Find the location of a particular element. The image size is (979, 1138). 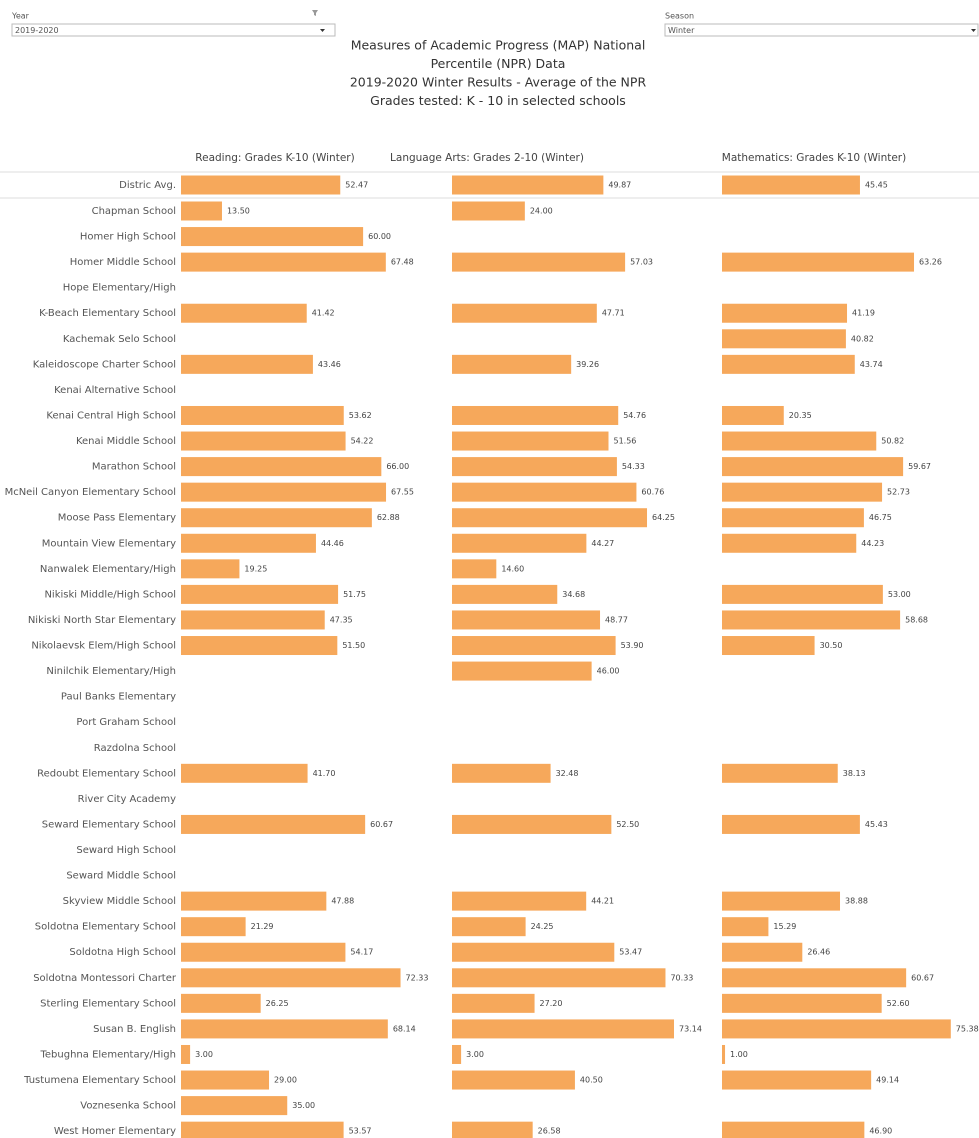

category-label: Distric Avg. is located at coordinates (147, 185).